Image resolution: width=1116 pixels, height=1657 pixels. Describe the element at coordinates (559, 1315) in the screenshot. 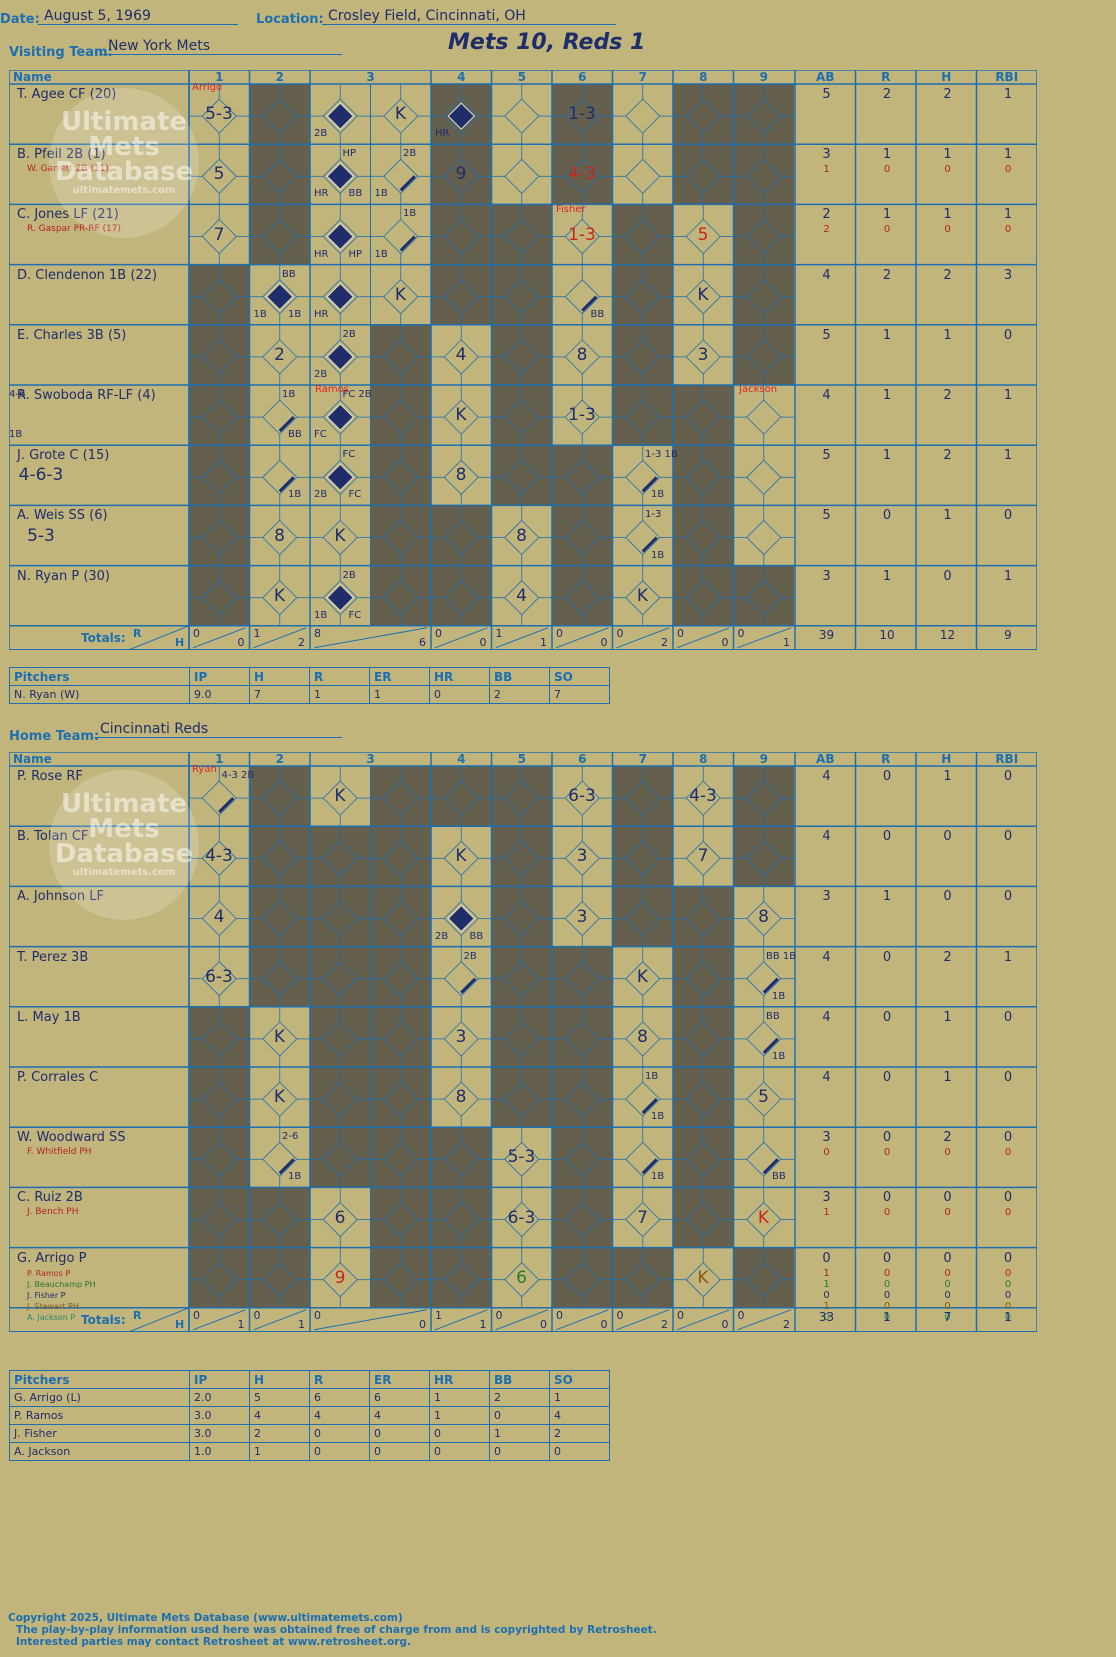

I see `inning-runs: 0` at that location.